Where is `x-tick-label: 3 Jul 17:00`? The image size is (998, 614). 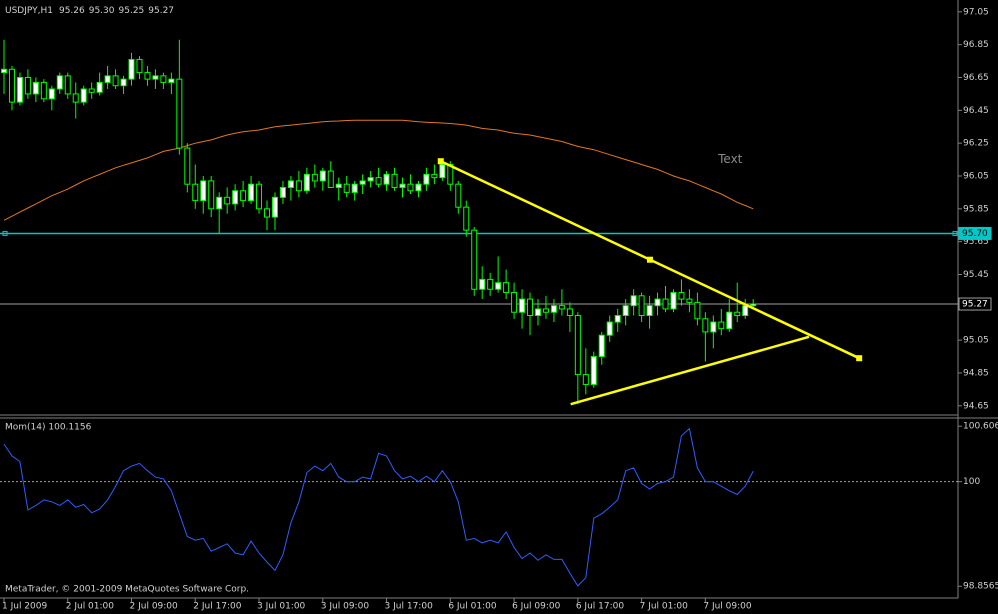 x-tick-label: 3 Jul 17:00 is located at coordinates (409, 607).